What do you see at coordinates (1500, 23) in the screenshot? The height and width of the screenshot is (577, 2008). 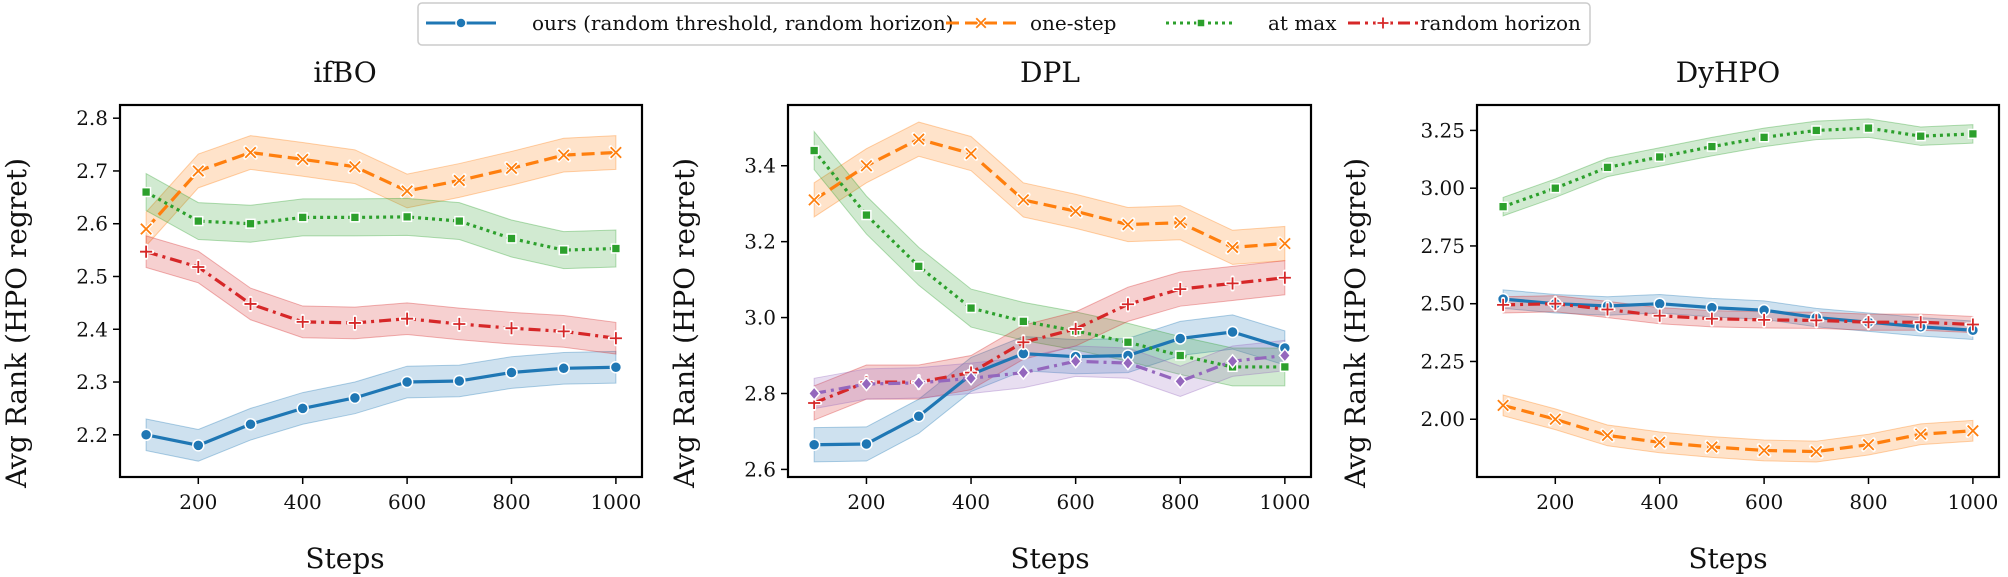 I see `legend-label-randhor: random horizon` at bounding box center [1500, 23].